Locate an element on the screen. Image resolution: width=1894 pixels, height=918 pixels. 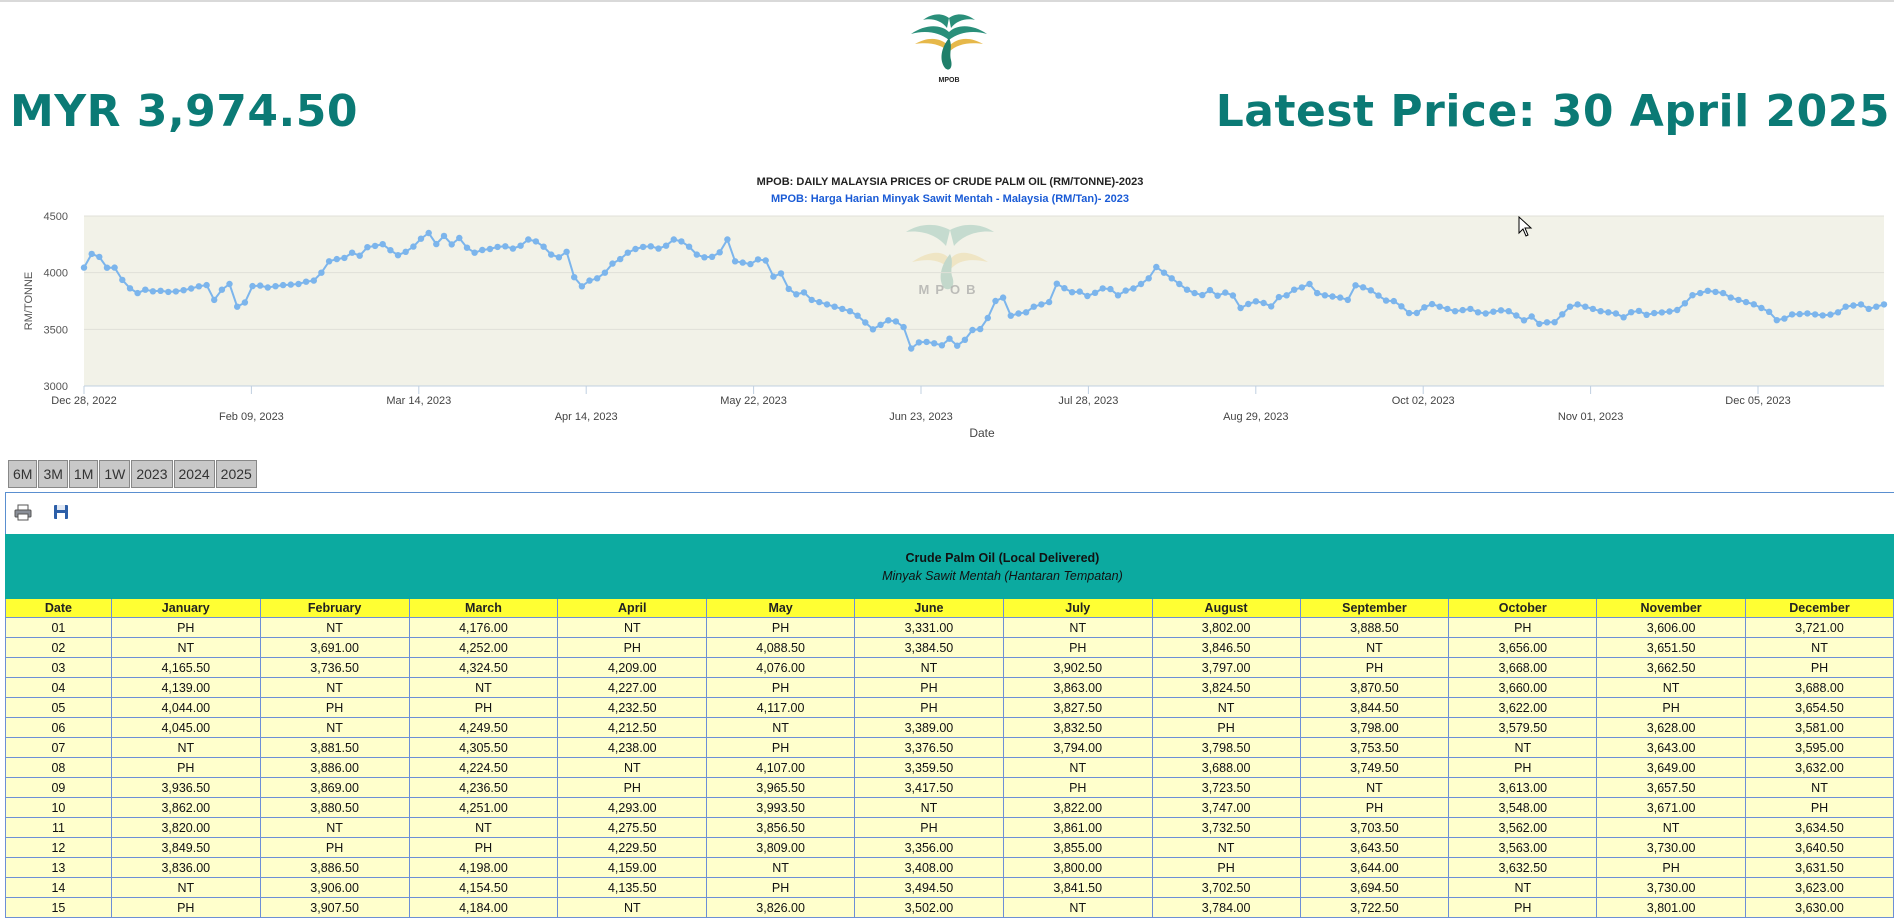
range-button-2023: 2023 is located at coordinates (152, 474).